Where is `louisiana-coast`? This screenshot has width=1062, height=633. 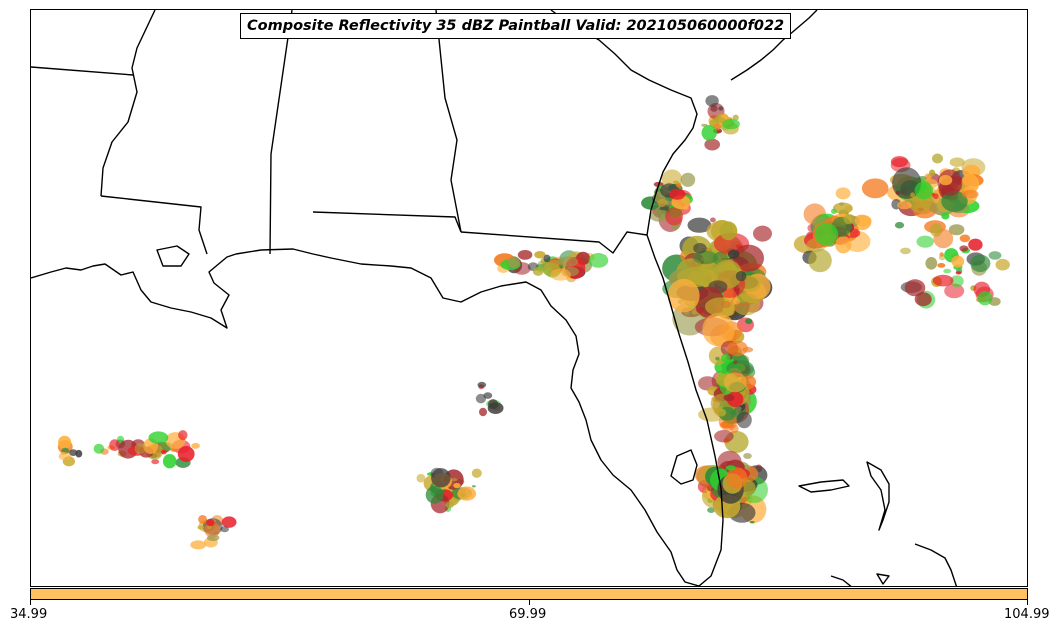 louisiana-coast is located at coordinates (134, 291).